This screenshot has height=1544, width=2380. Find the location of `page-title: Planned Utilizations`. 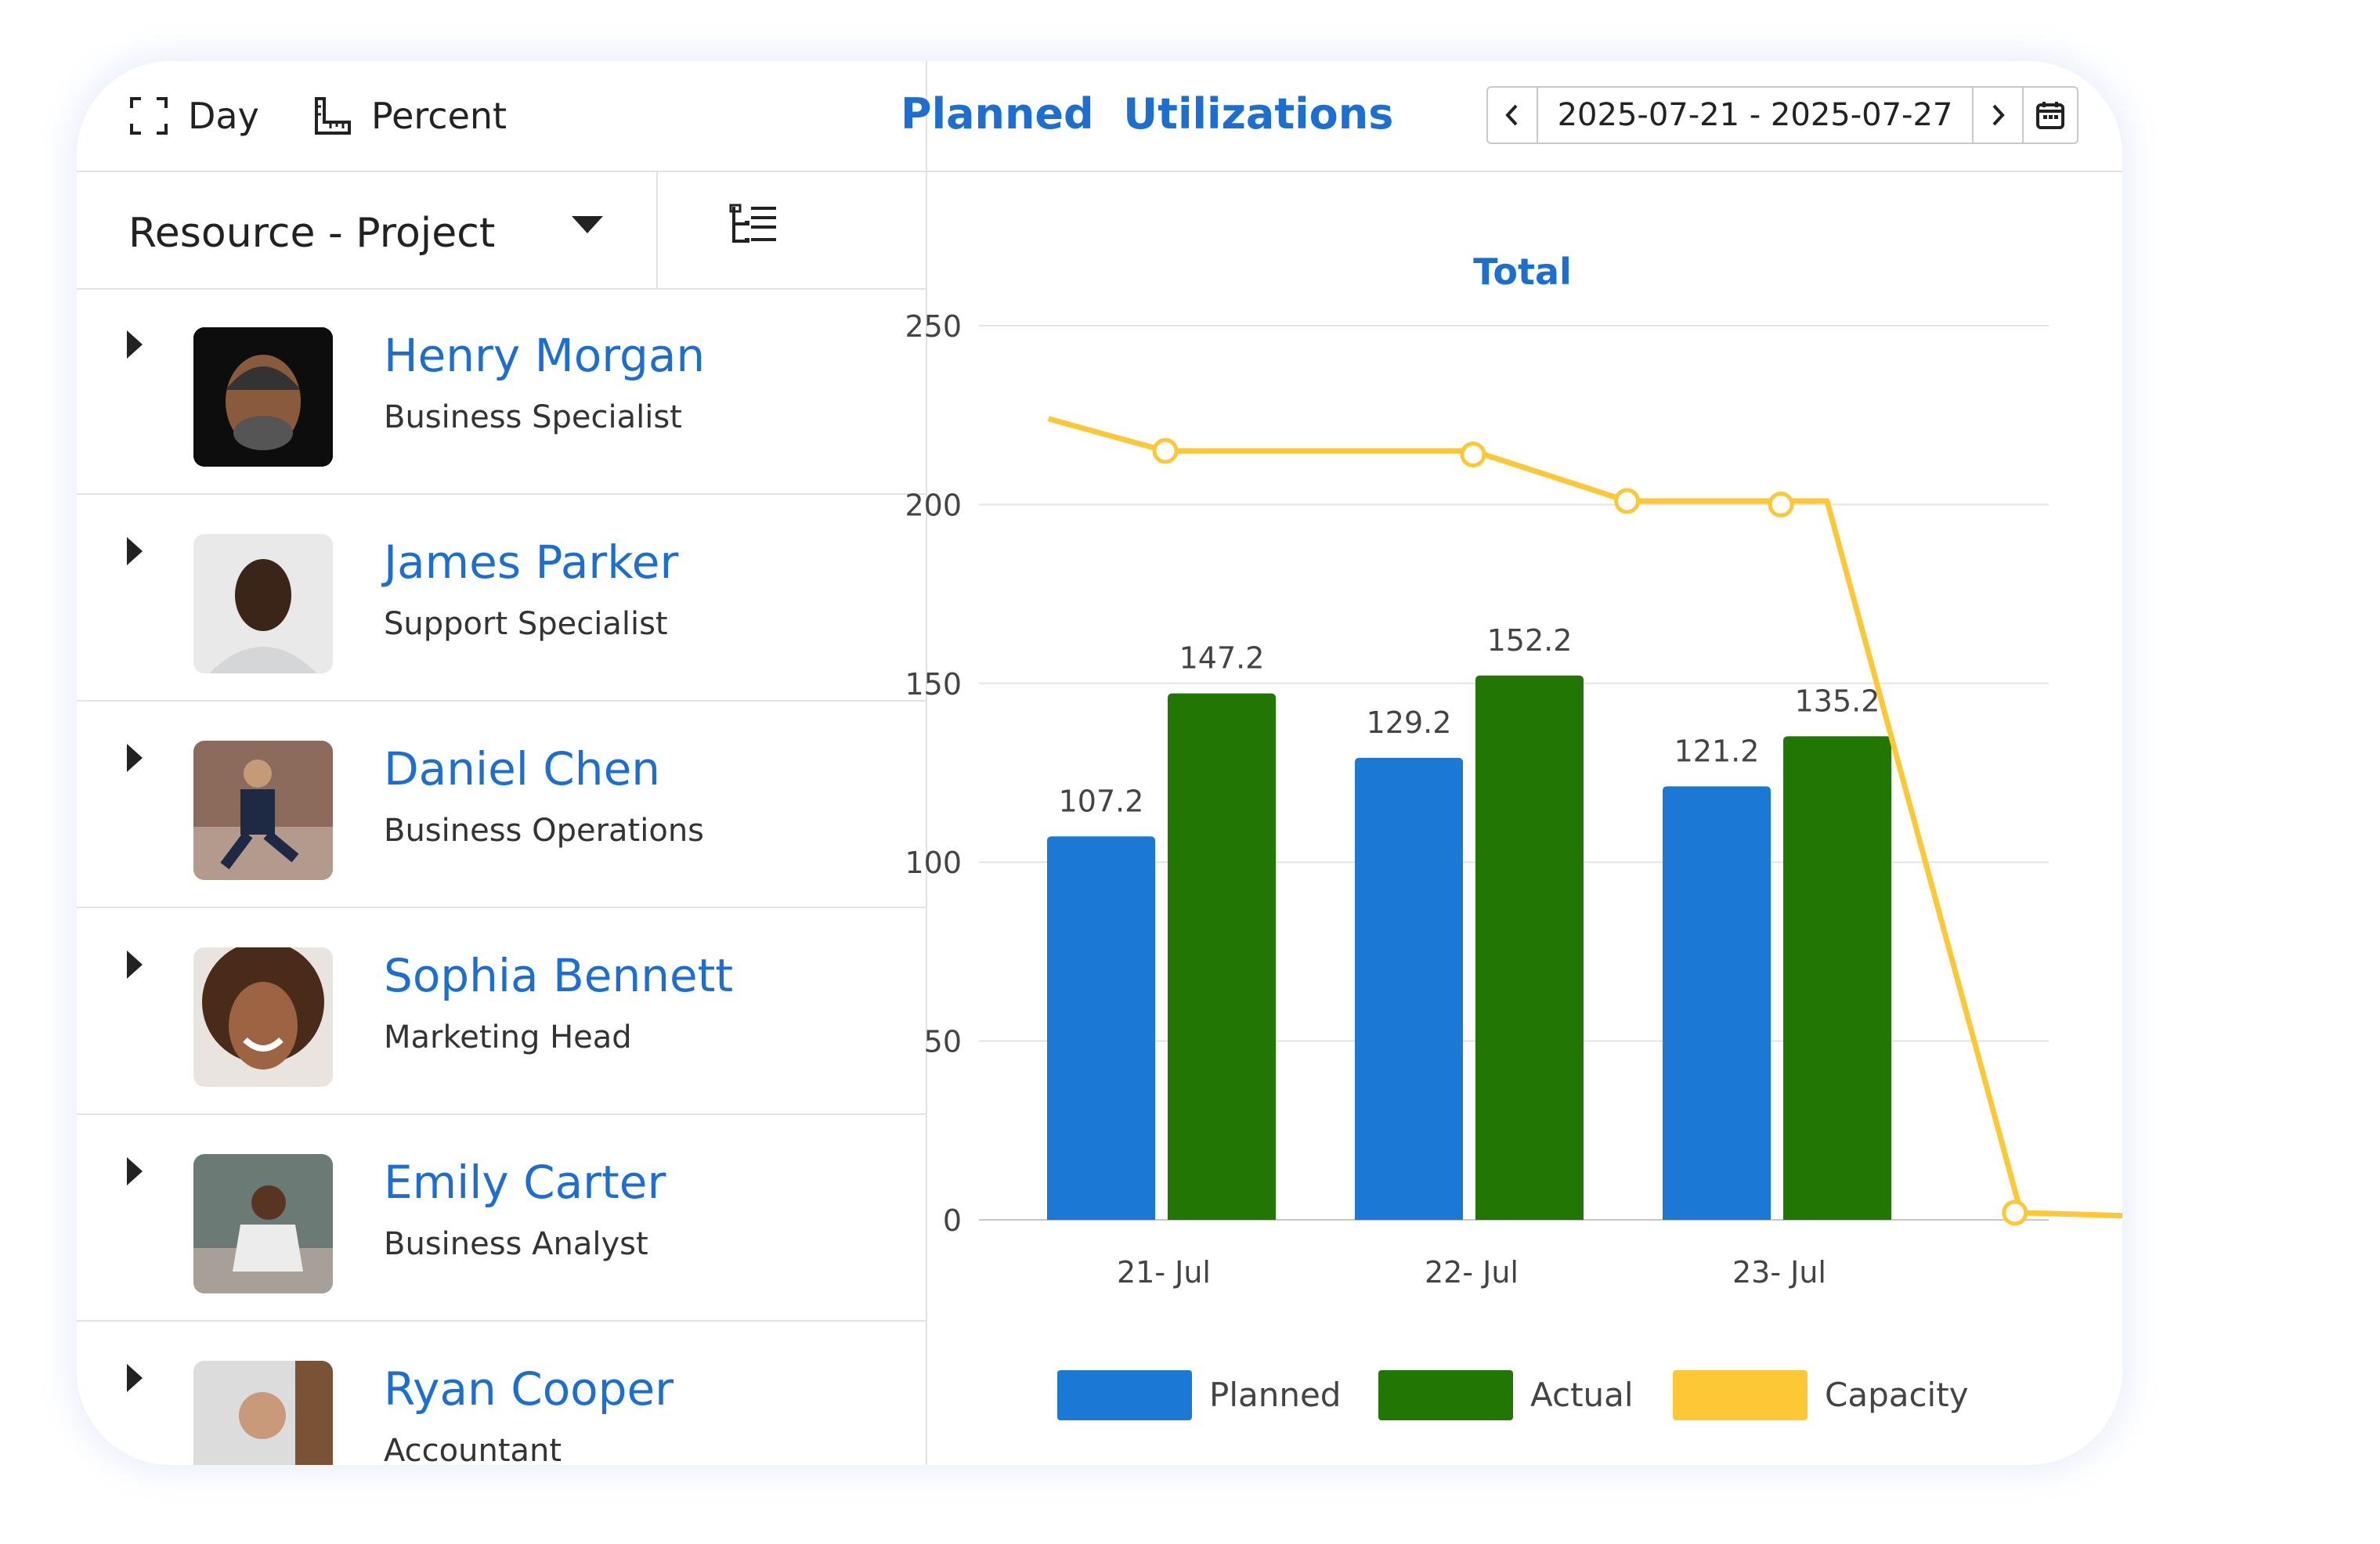

page-title: Planned Utilizations is located at coordinates (1147, 114).